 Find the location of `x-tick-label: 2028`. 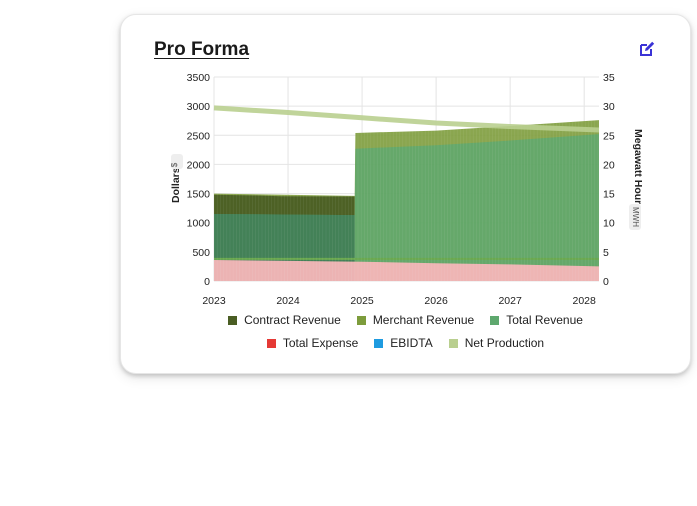

x-tick-label: 2028 is located at coordinates (585, 301).